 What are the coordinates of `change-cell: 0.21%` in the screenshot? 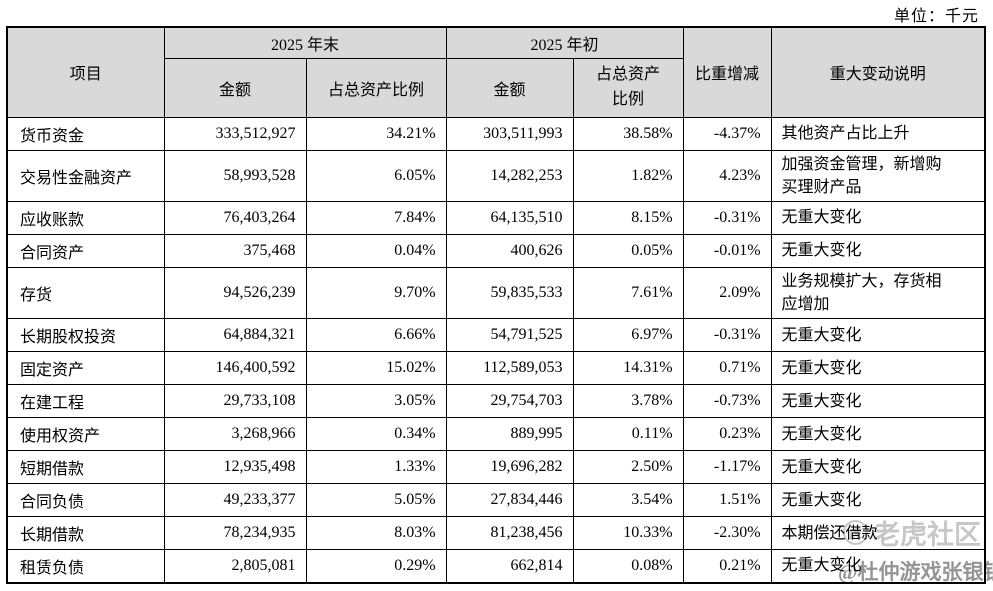 It's located at (727, 566).